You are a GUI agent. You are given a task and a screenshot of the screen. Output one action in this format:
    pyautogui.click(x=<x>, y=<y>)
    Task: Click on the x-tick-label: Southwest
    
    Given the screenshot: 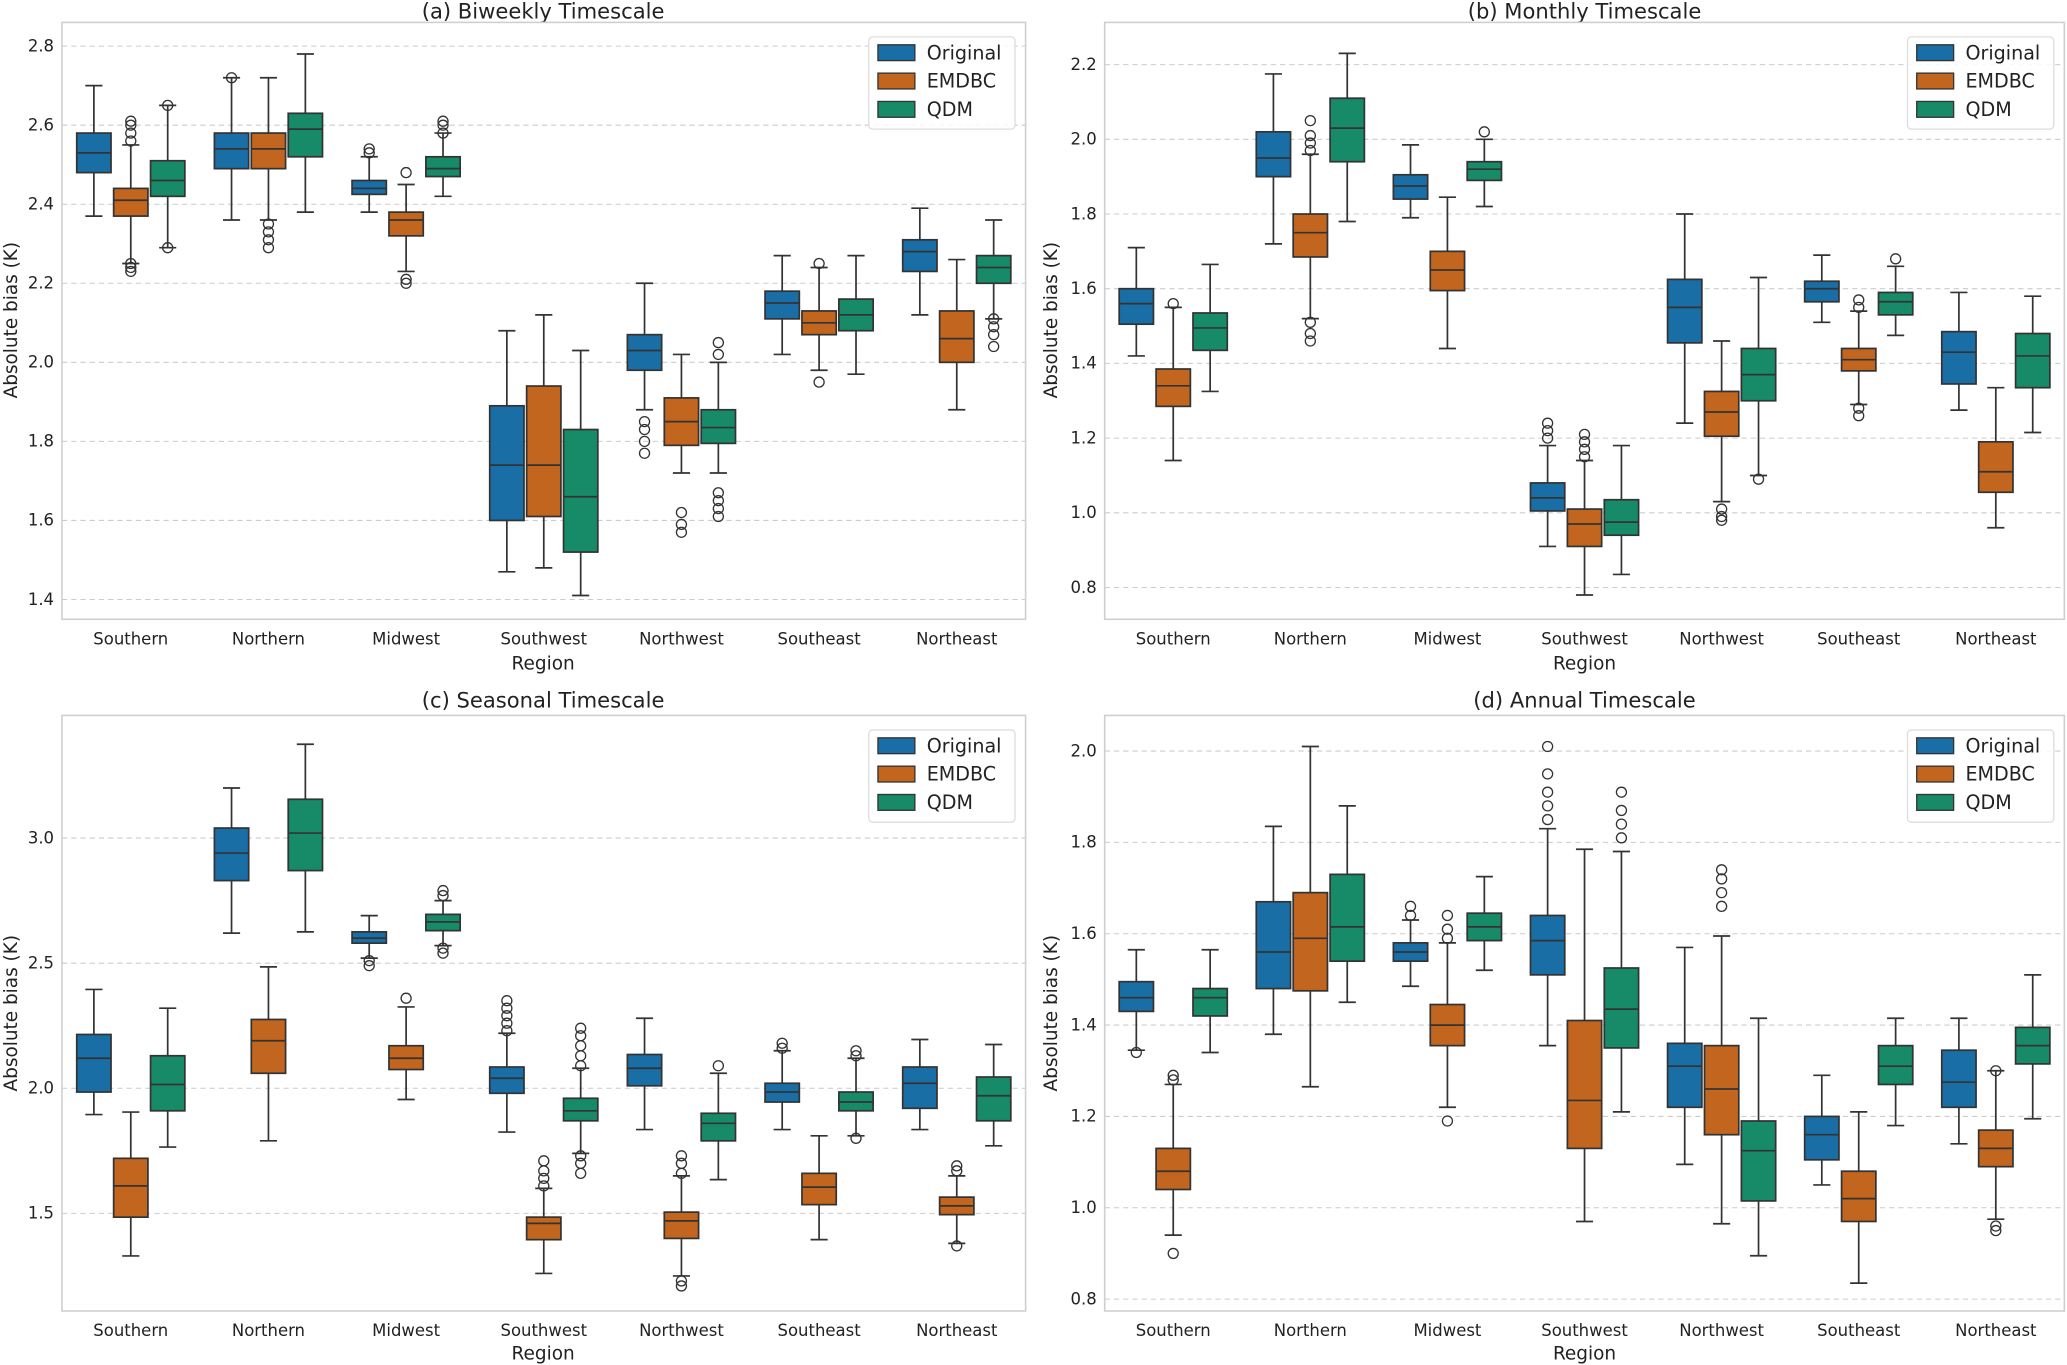 What is the action you would take?
    pyautogui.click(x=544, y=638)
    